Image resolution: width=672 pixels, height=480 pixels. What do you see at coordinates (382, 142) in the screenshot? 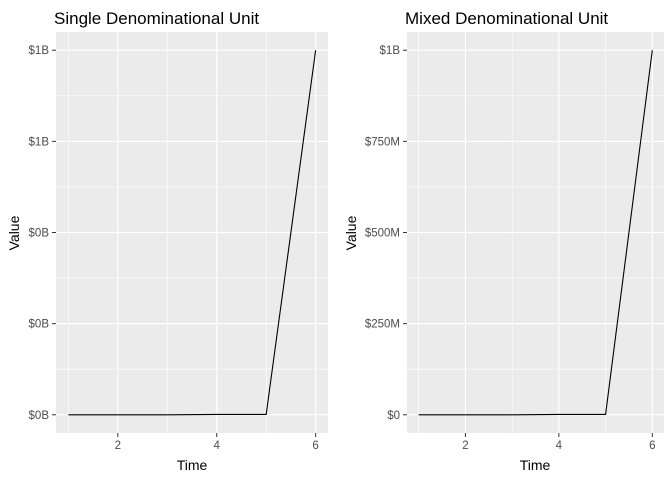
I see `y-tick-label: $750M` at bounding box center [382, 142].